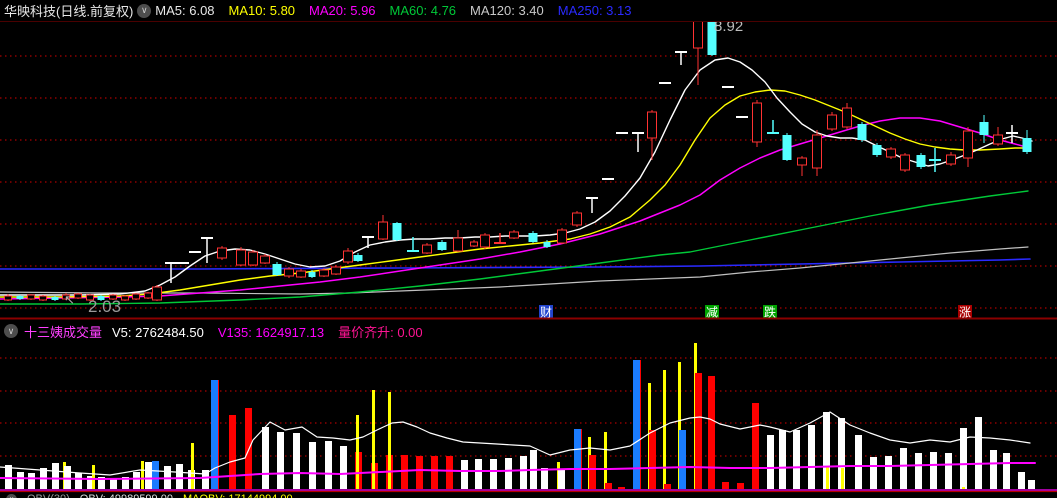  What do you see at coordinates (770, 312) in the screenshot?
I see `signal-tag-label: 跌` at bounding box center [770, 312].